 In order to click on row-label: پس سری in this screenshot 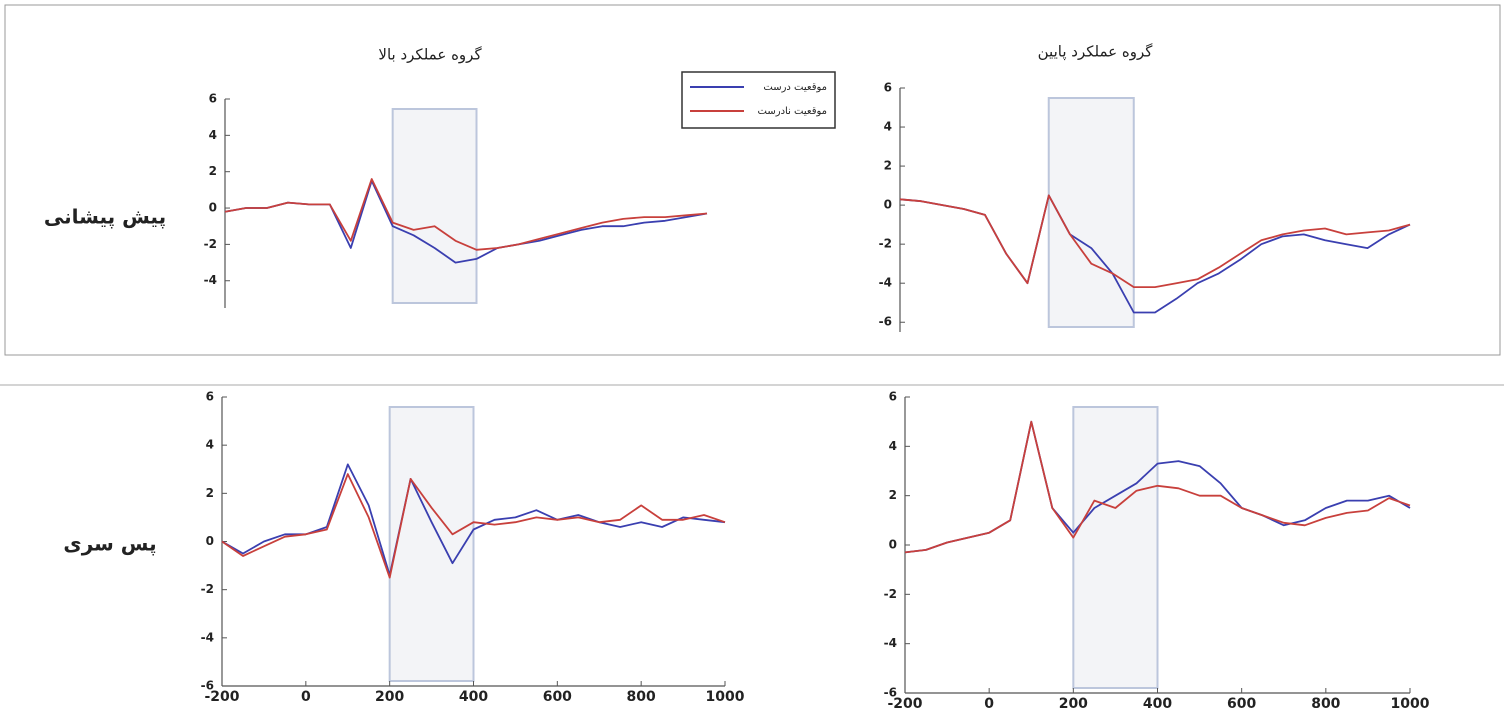, I will do `click(109, 544)`.